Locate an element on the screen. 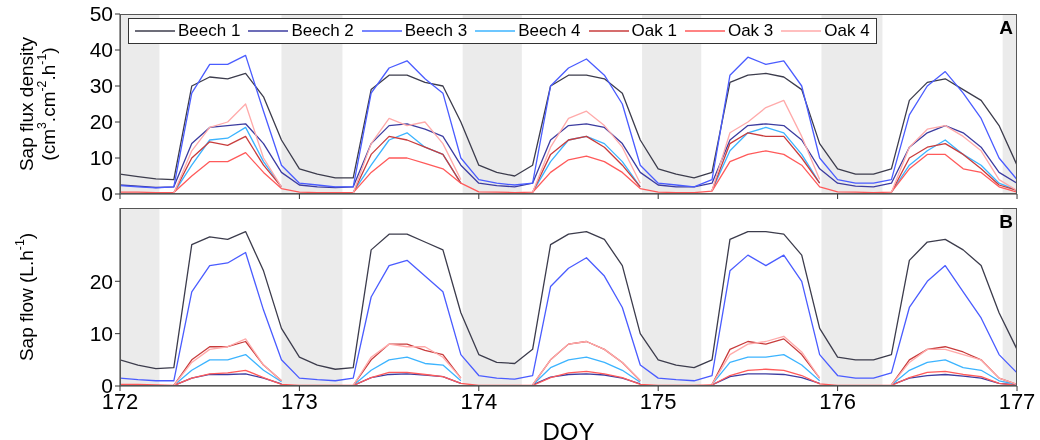 Image resolution: width=1040 pixels, height=440 pixels. annotation: A is located at coordinates (1006, 28).